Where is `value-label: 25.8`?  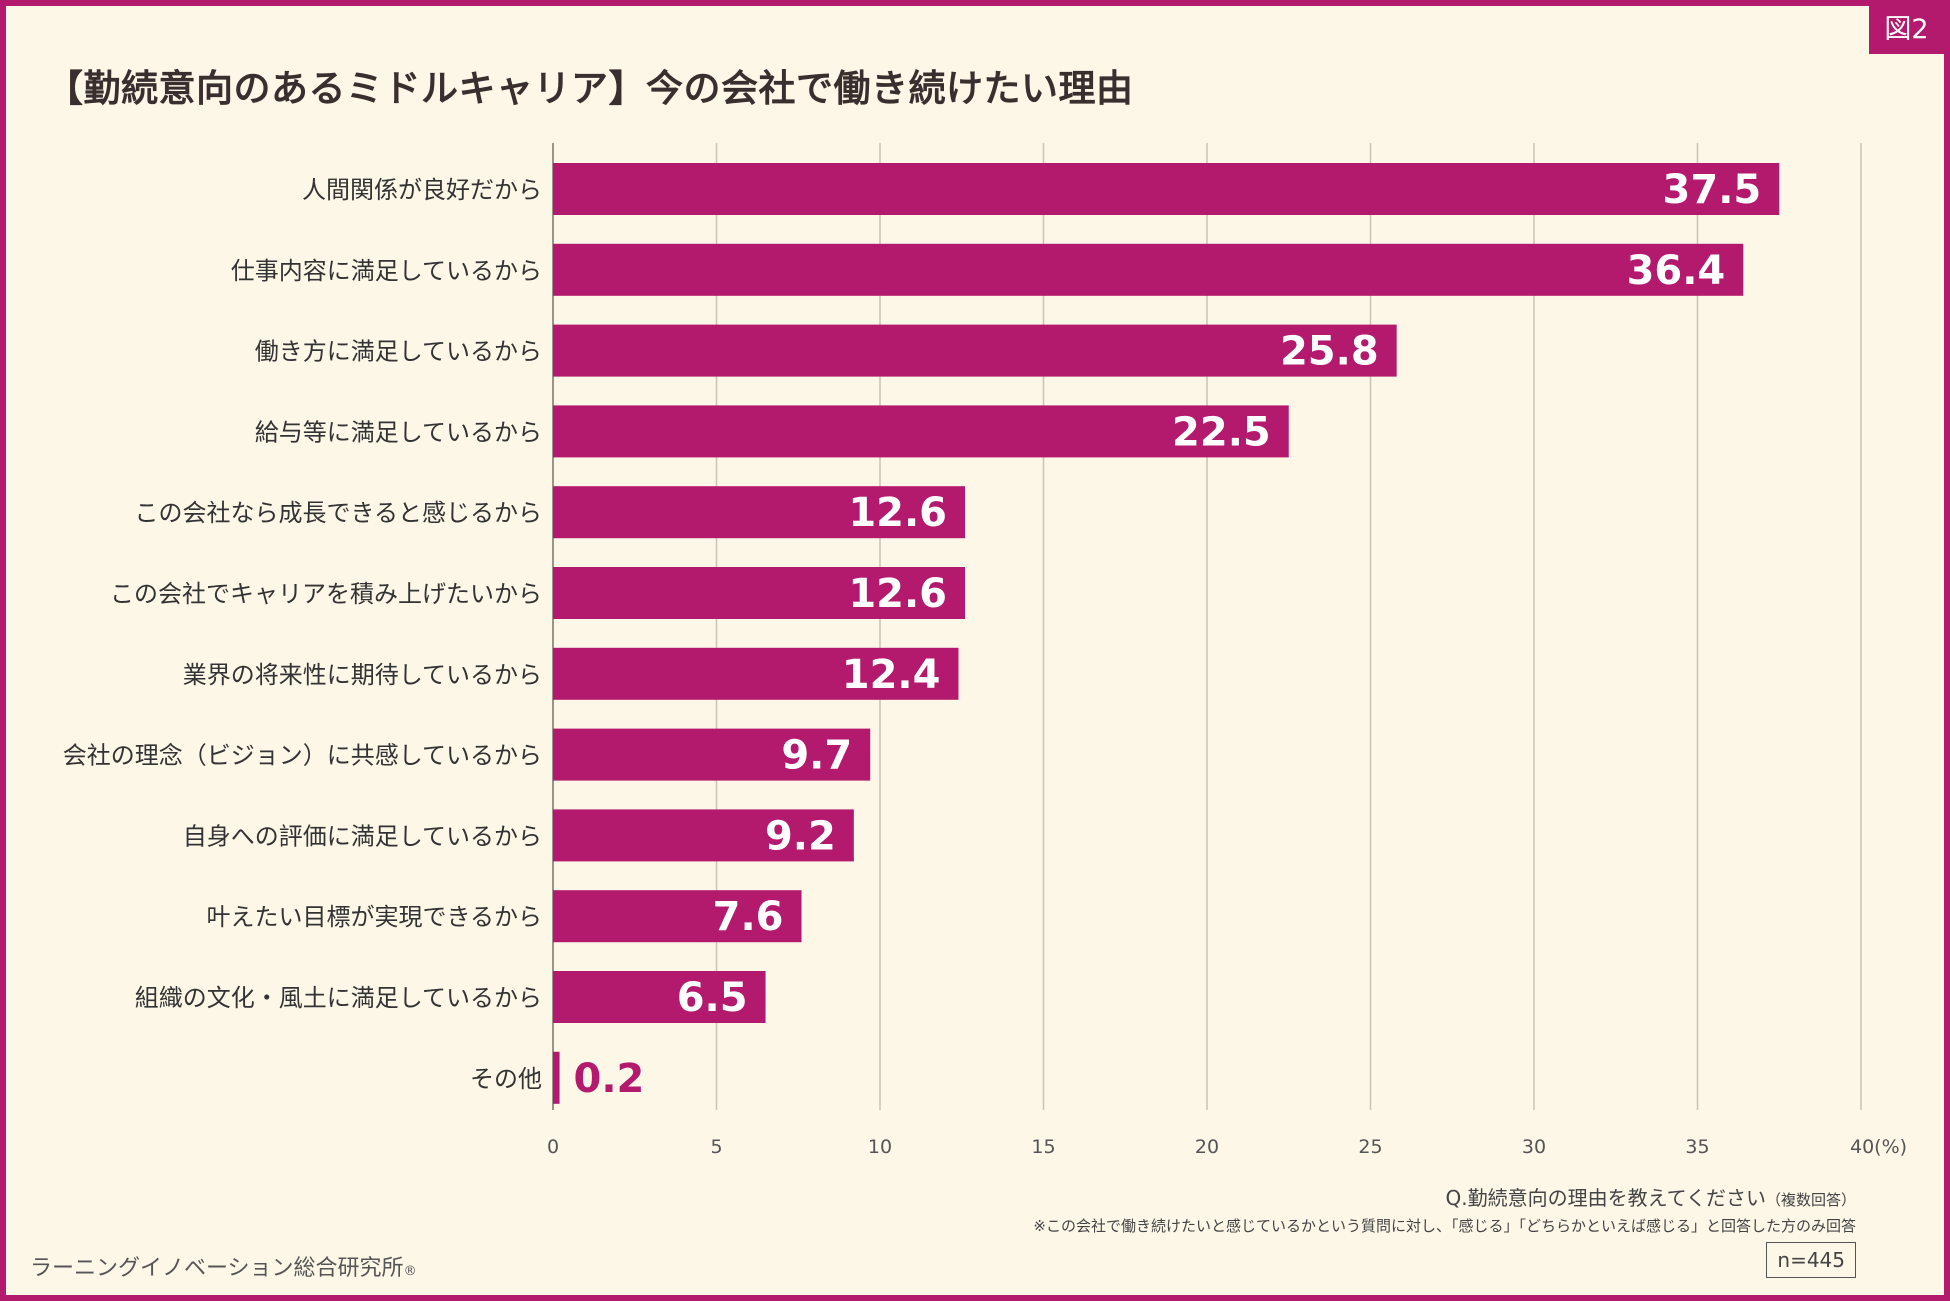
value-label: 25.8 is located at coordinates (1329, 352).